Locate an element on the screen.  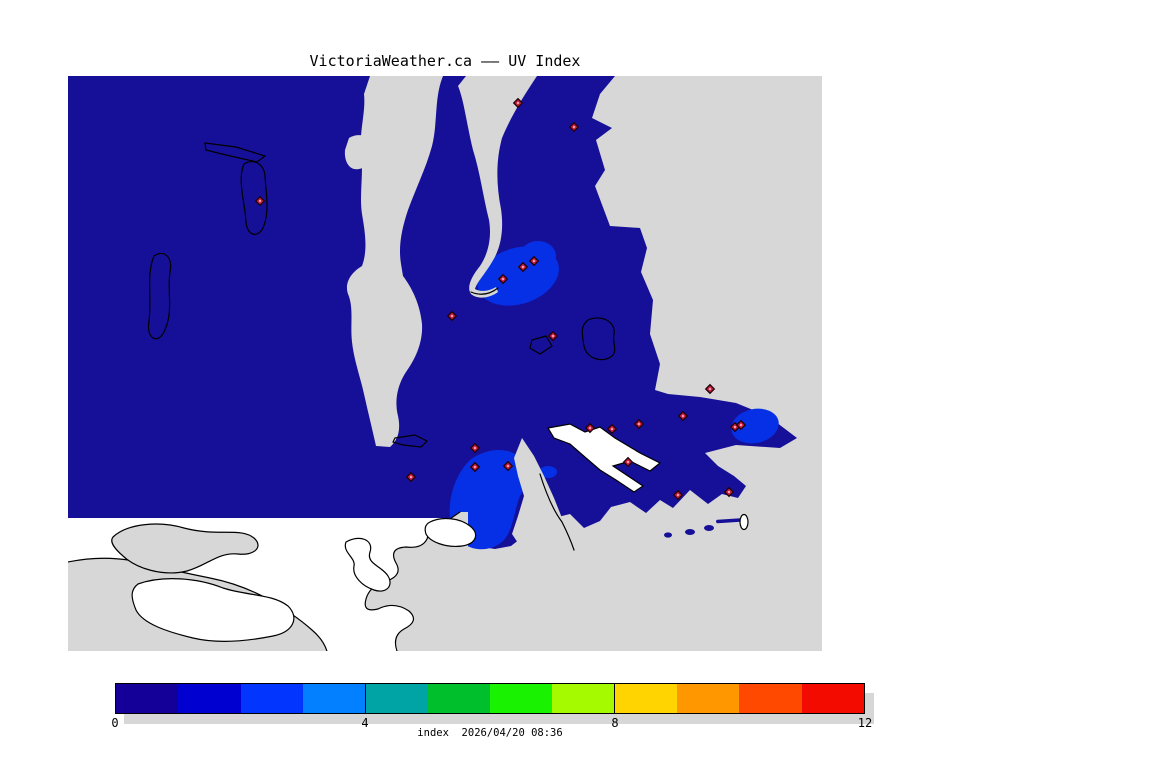
uv-east-patch is located at coordinates (755, 426).